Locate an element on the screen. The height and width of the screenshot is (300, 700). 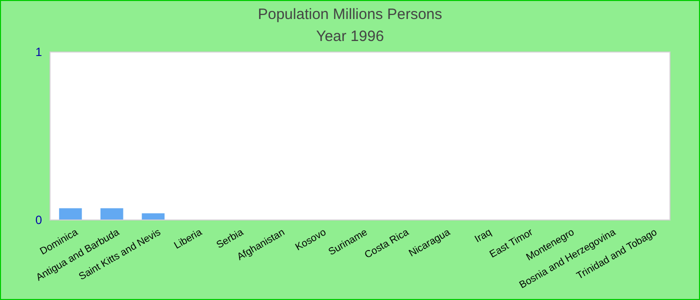
y-tick-label: 1 is located at coordinates (38, 52).